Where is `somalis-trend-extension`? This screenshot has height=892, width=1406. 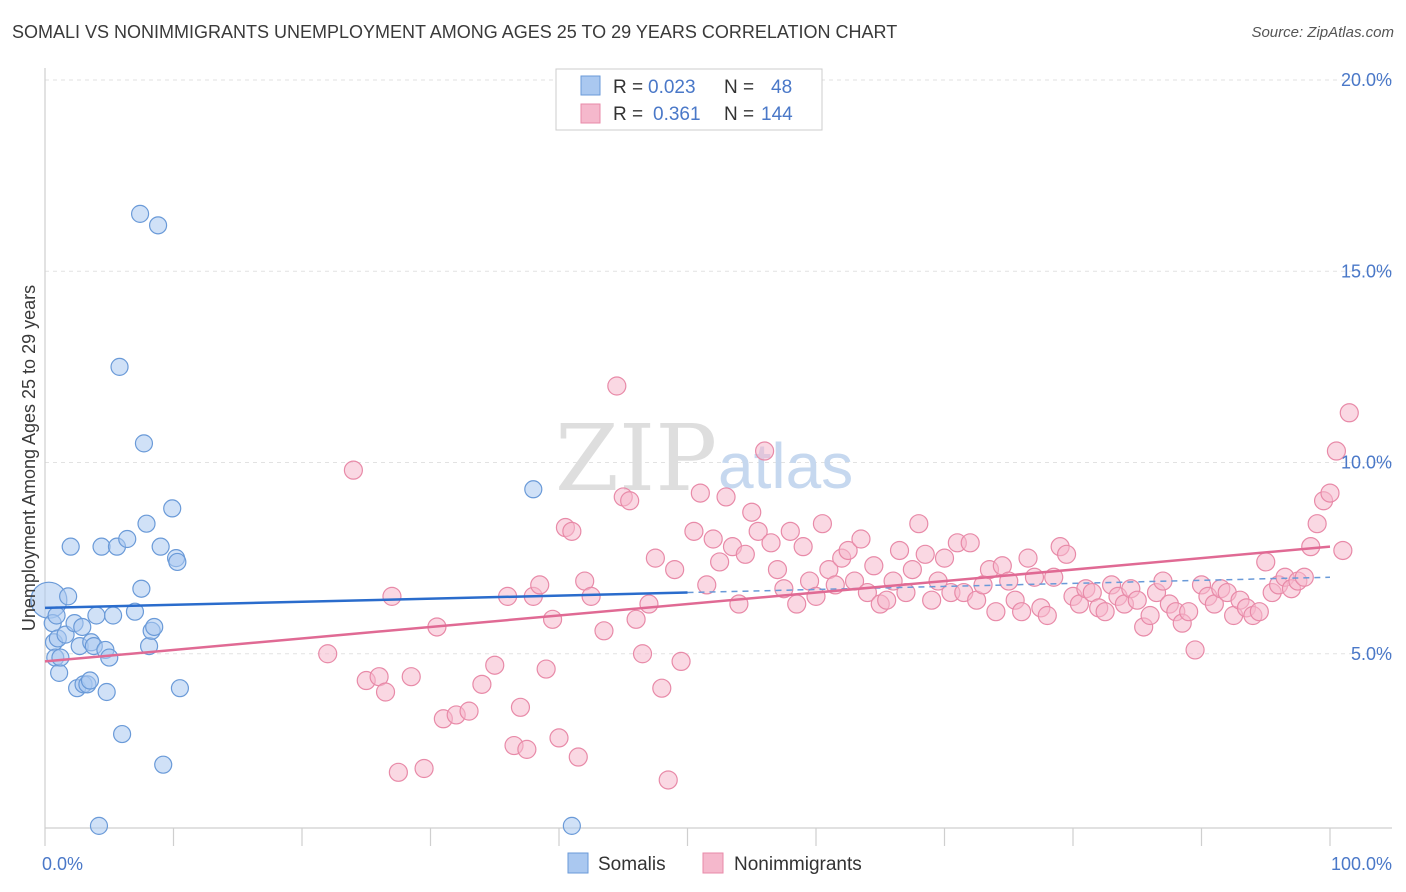 somalis-trend-extension is located at coordinates (1009, 585).